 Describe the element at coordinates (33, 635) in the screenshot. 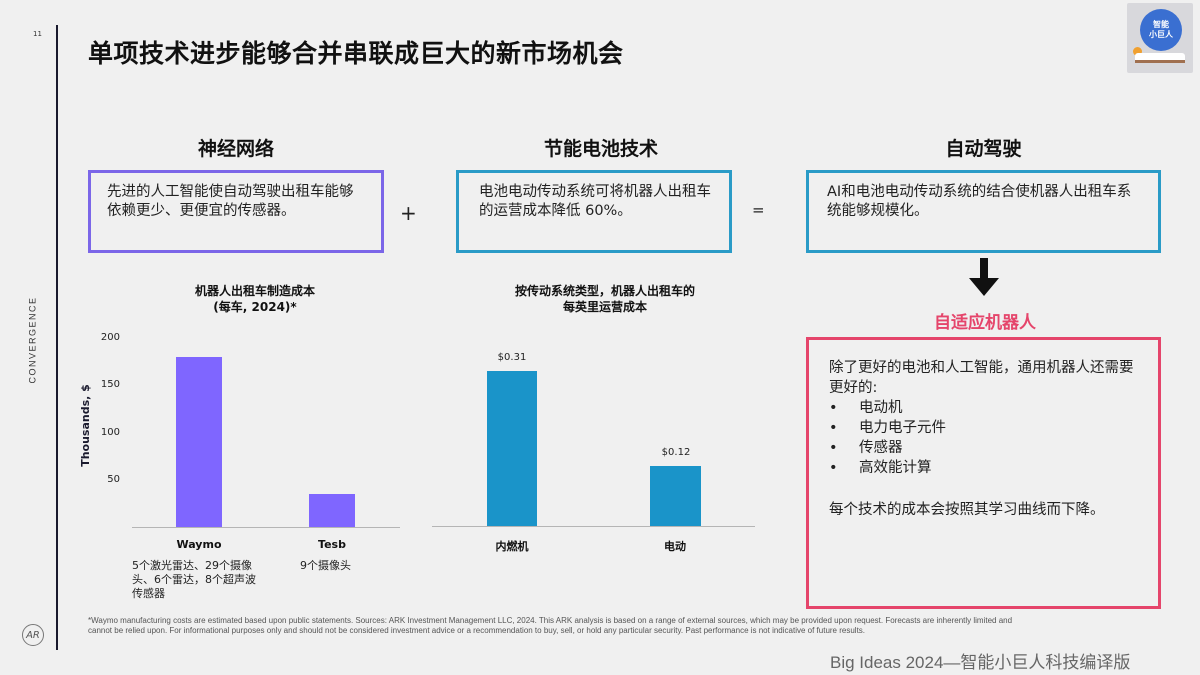

I see `ark-logo-icon: AR` at that location.